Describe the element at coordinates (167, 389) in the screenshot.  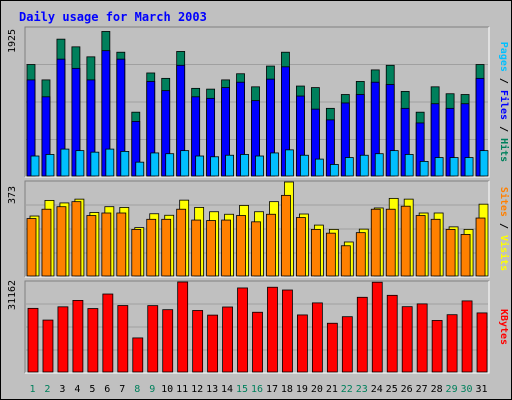
I see `day-label-10: 10` at that location.